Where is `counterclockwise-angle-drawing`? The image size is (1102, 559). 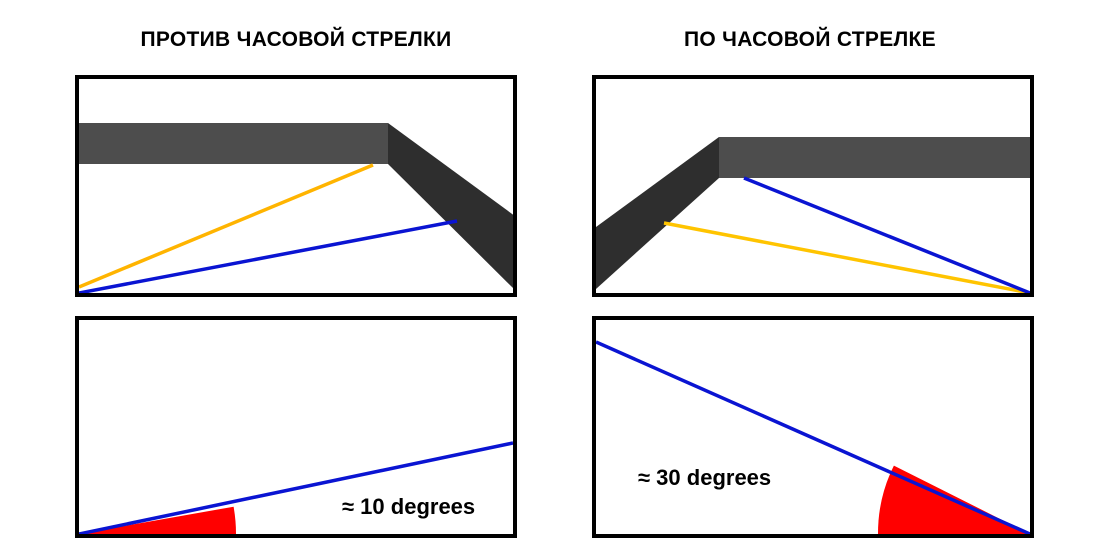
counterclockwise-angle-drawing is located at coordinates (296, 487).